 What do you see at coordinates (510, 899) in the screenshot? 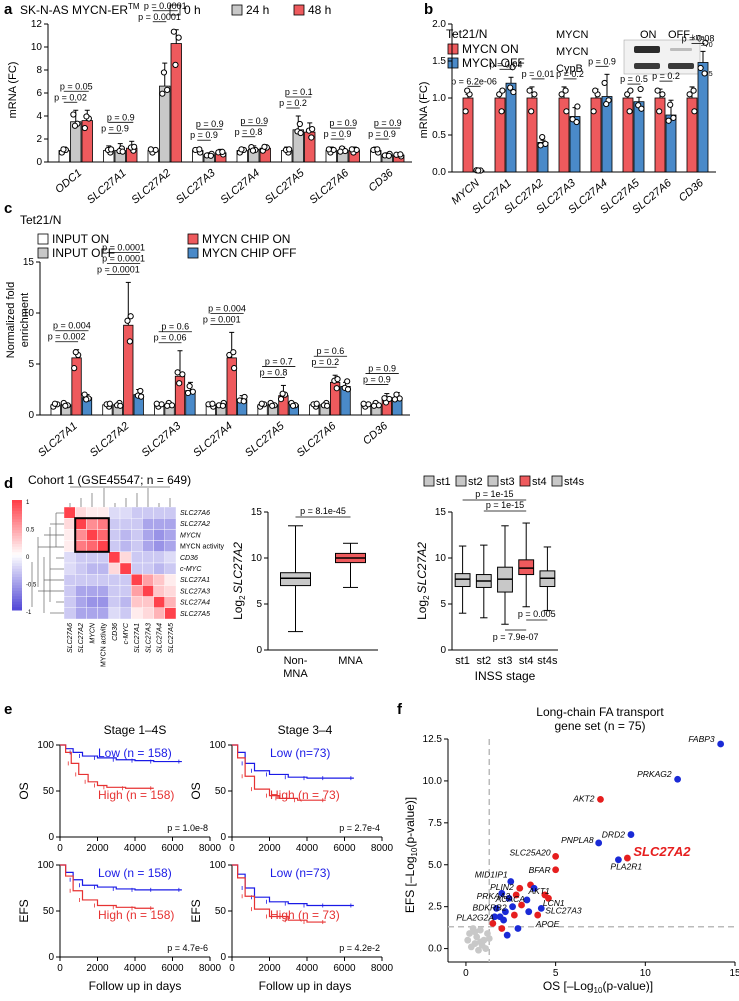
I see `gene-label: ACACA` at bounding box center [510, 899].